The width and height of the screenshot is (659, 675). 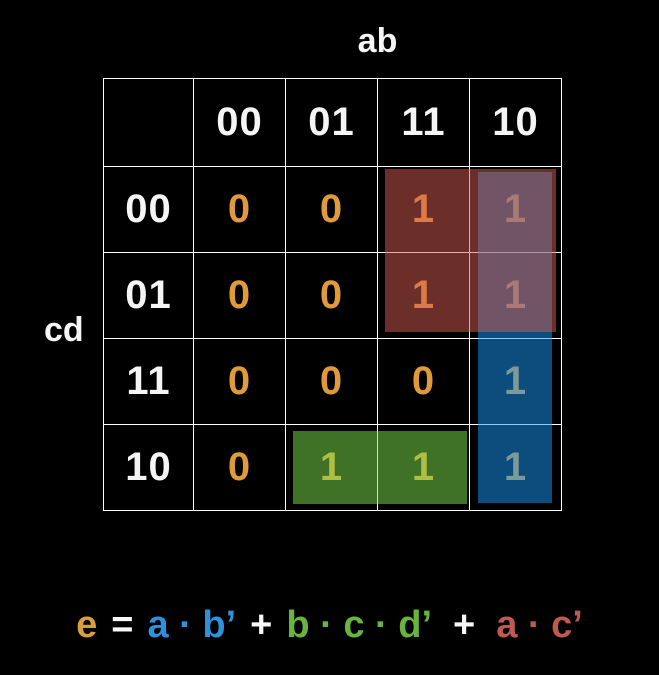 I want to click on formula-lhs: e, so click(x=87, y=625).